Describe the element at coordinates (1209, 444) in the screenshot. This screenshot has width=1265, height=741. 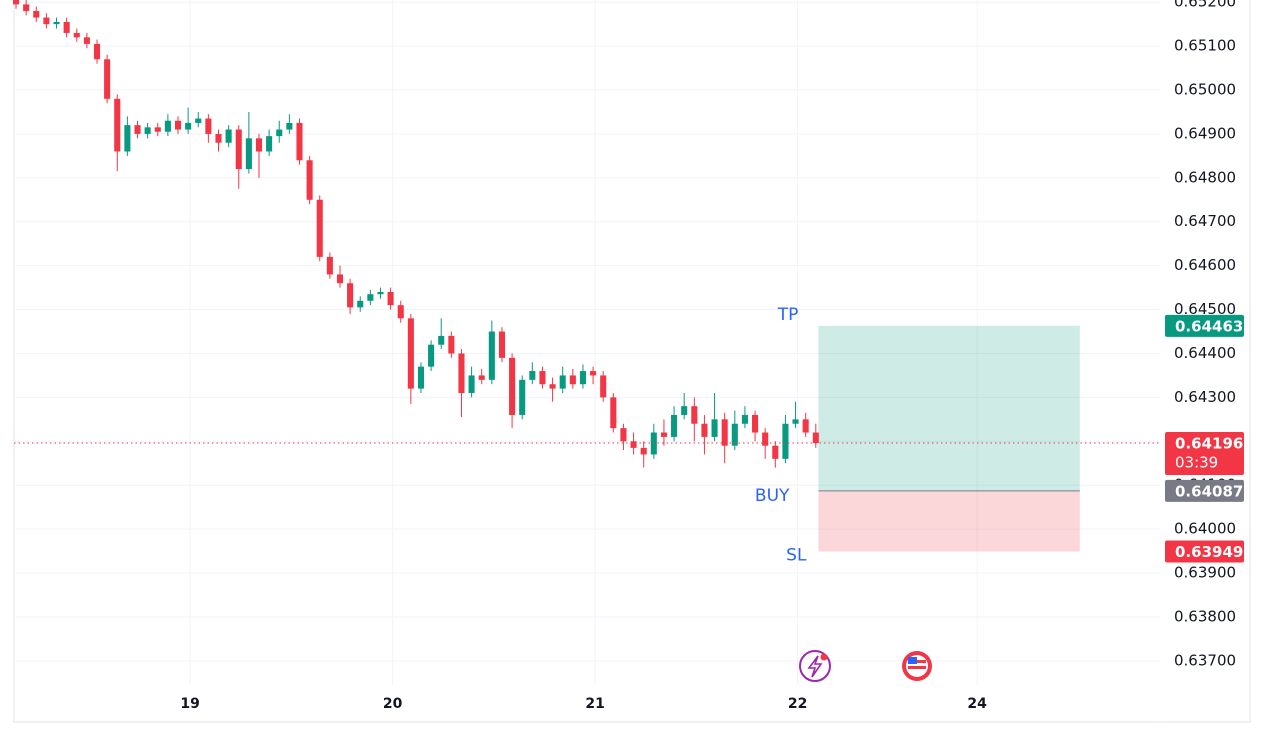
I see `last-price-text: 0.64196` at that location.